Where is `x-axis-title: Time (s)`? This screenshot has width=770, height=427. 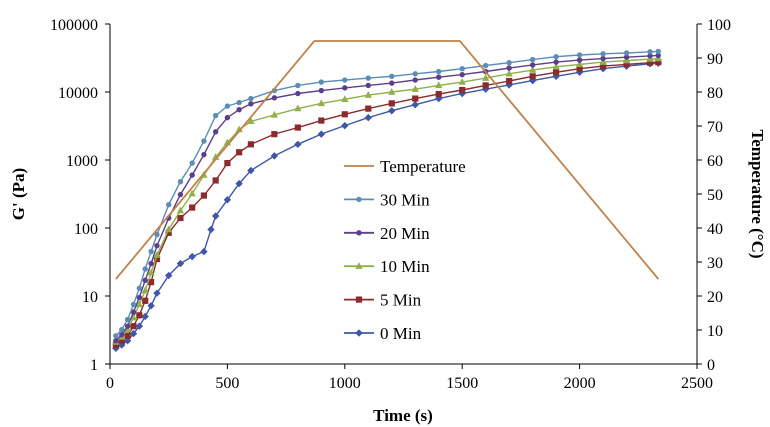 x-axis-title: Time (s) is located at coordinates (403, 415).